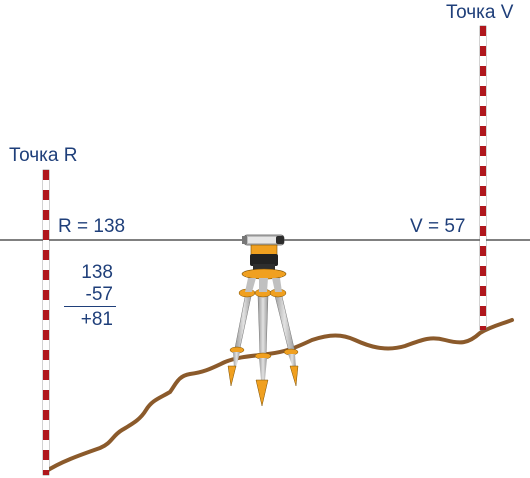 The width and height of the screenshot is (530, 478). I want to click on calc-divider, so click(90, 306).